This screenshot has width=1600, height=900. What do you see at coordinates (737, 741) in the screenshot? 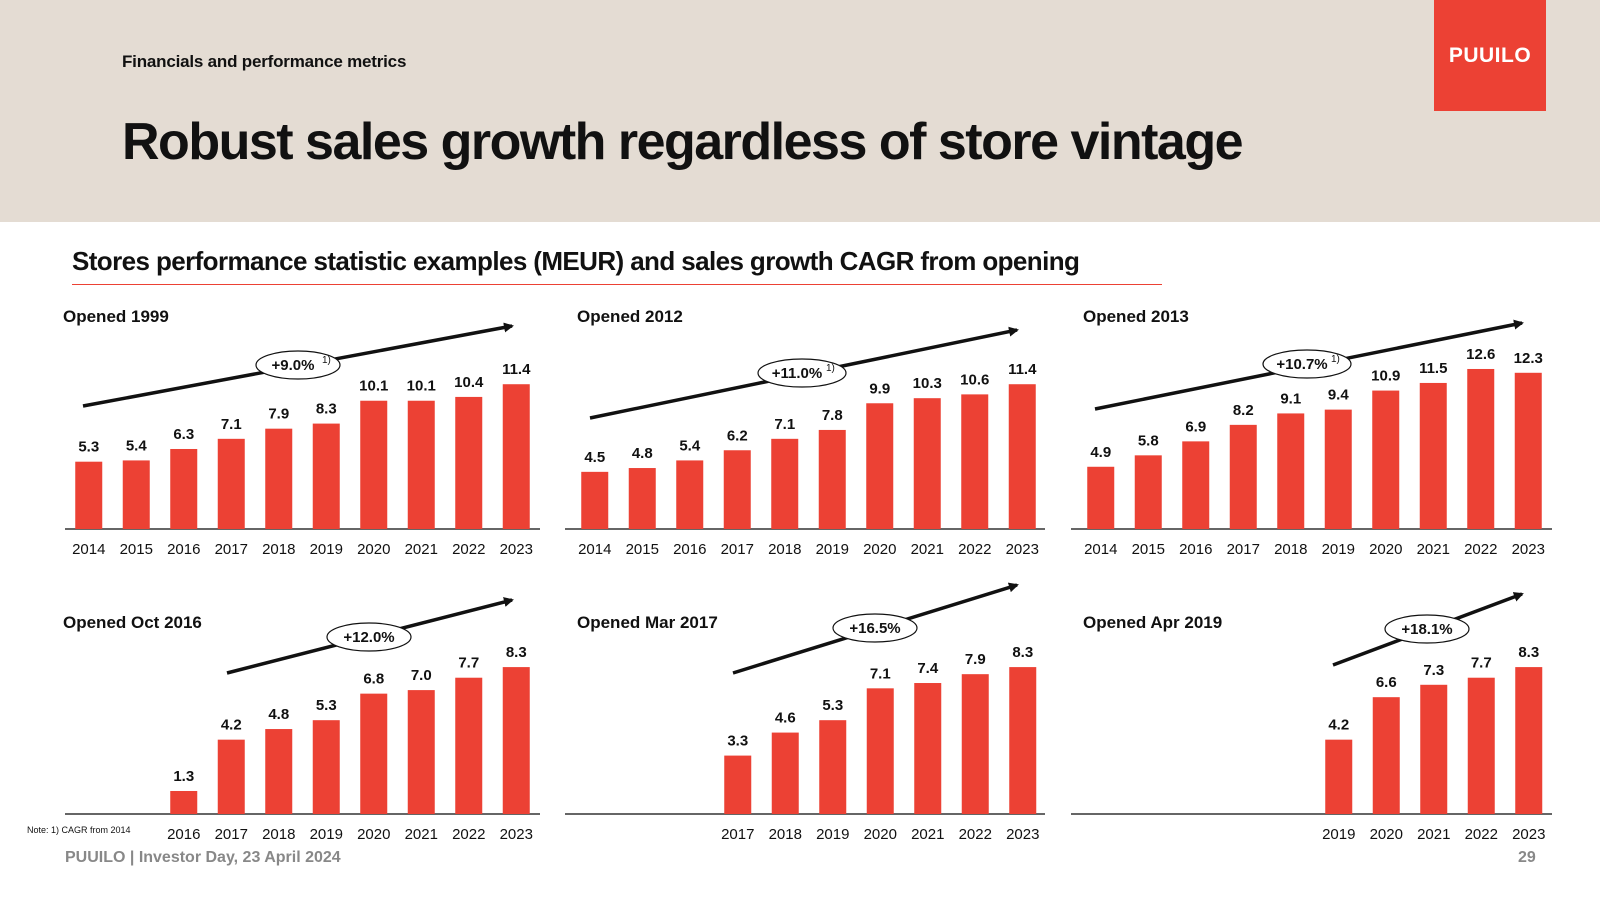
I see `bar-value-label: 3.3` at bounding box center [737, 741].